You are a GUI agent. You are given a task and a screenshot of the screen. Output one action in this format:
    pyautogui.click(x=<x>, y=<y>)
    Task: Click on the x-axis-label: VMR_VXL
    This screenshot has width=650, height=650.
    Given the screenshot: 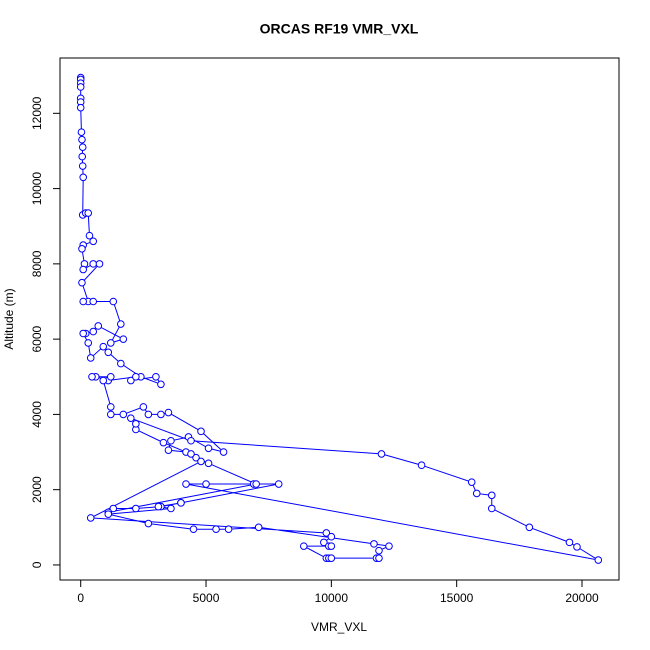 What is the action you would take?
    pyautogui.click(x=339, y=627)
    